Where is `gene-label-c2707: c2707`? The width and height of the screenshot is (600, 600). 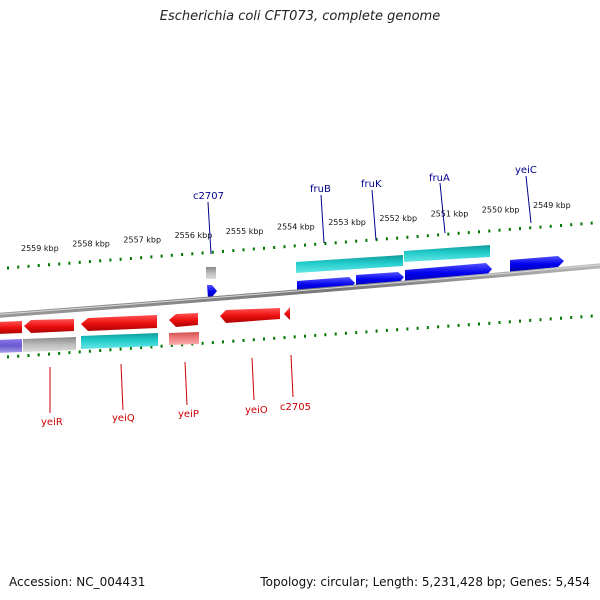 gene-label-c2707: c2707 is located at coordinates (208, 196).